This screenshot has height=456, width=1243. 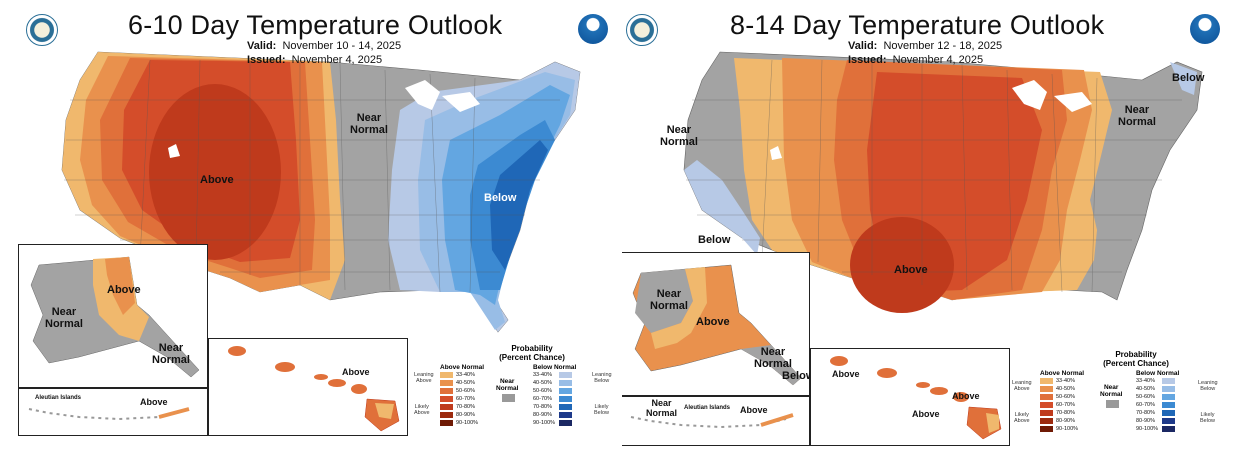 I want to click on ne-near-normal-label: Near Normal, so click(x=1137, y=116).